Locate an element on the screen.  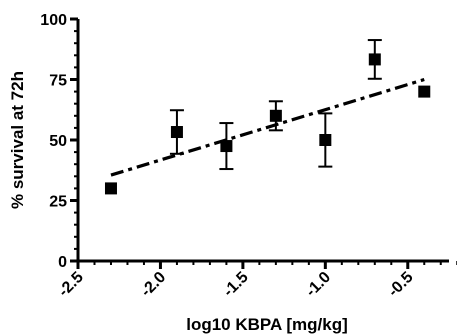
y-tick-label: 0 is located at coordinates (62, 262).